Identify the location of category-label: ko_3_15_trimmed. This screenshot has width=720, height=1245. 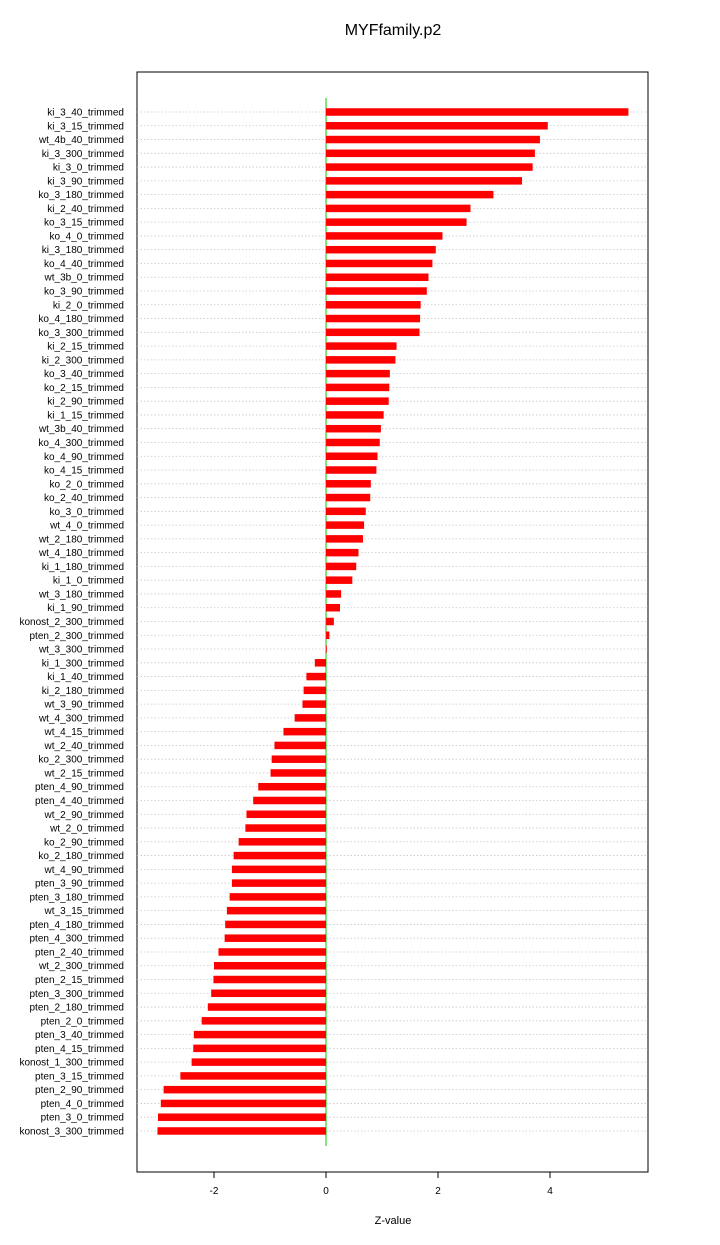
(84, 223).